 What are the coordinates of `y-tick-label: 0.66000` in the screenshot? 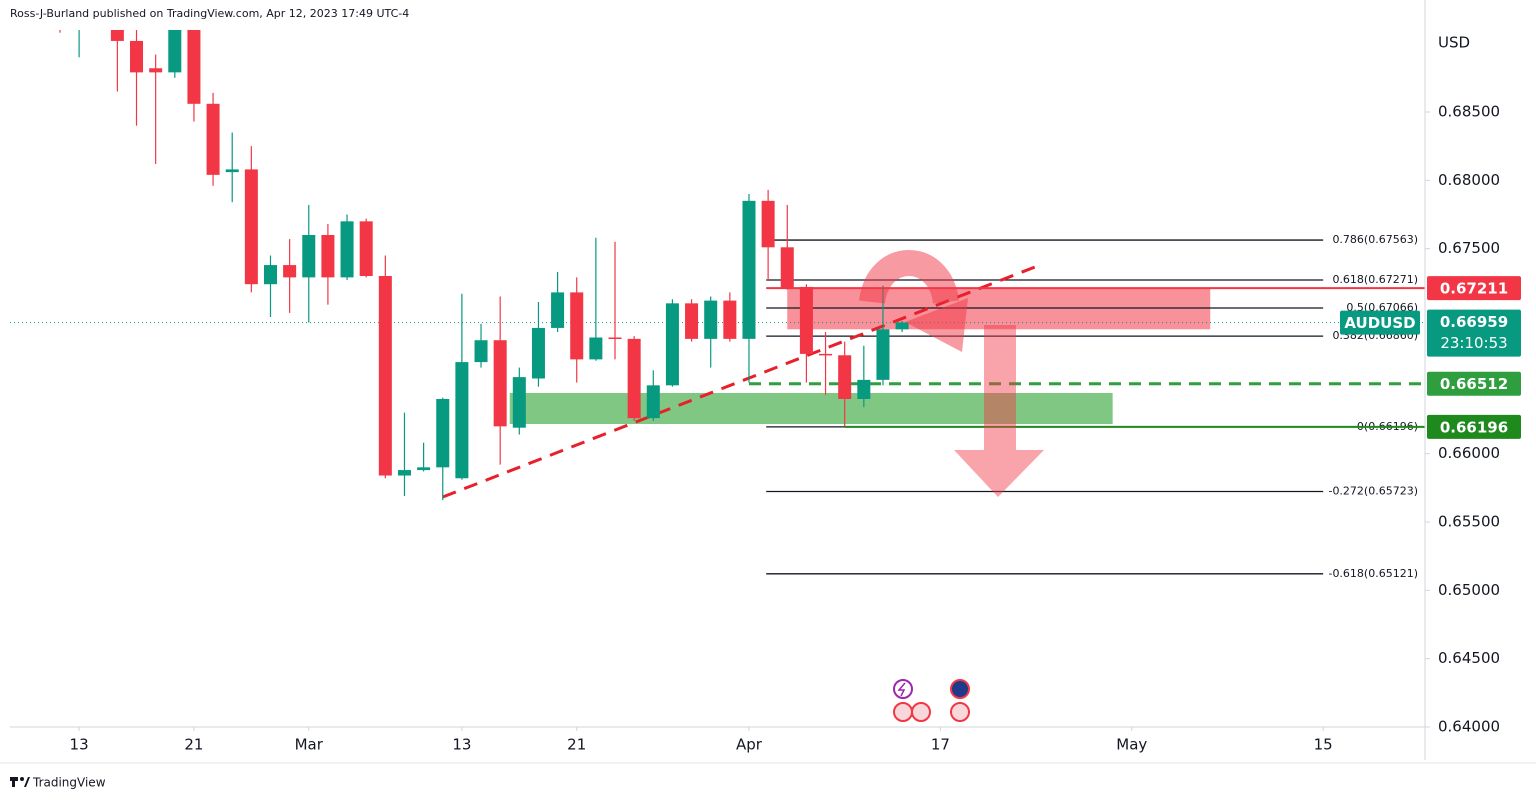 It's located at (1469, 453).